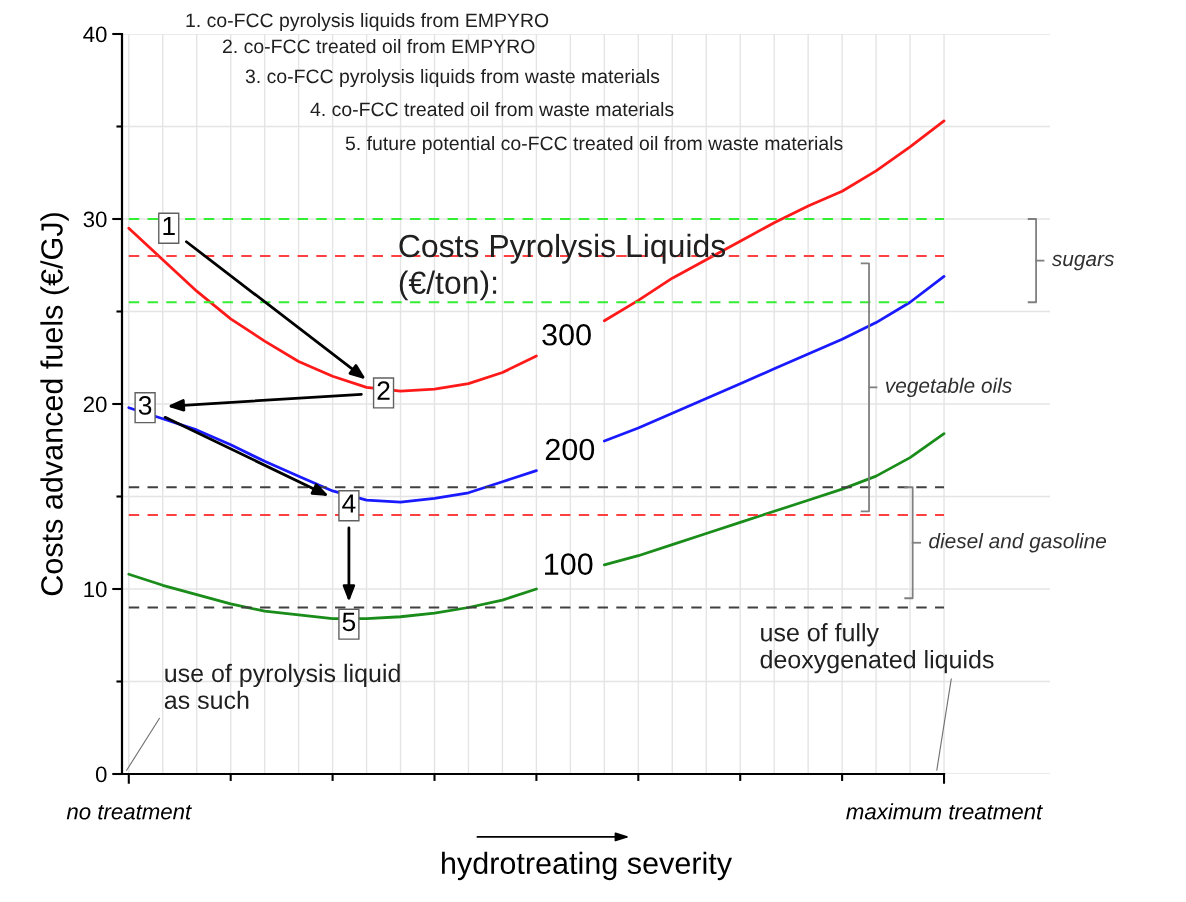 The image size is (1186, 902). I want to click on y-tick-label: 20, so click(95, 404).